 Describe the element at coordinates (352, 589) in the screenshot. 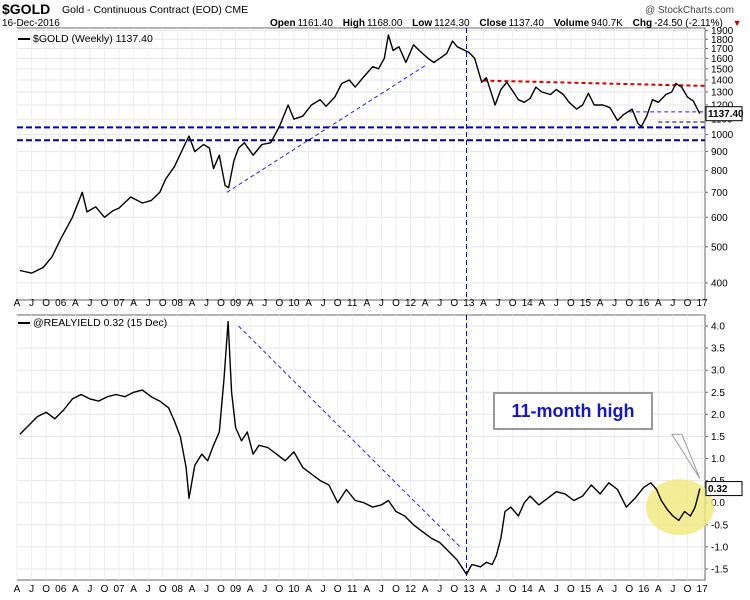

I see `x-tick-label: 11` at that location.